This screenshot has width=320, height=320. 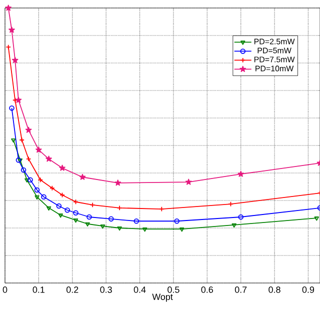 I want to click on x-axis-title: Wopt, so click(x=162, y=298).